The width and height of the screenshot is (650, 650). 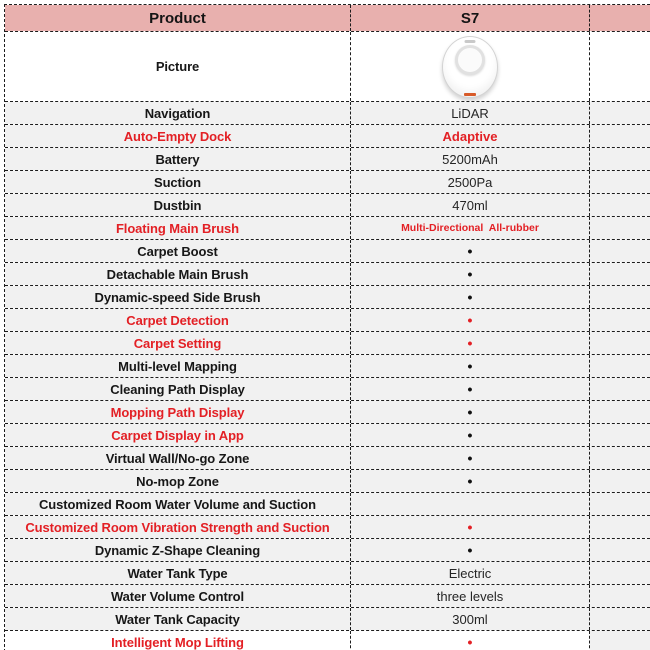 What do you see at coordinates (327, 343) in the screenshot?
I see `table-row: Carpet Setting •` at bounding box center [327, 343].